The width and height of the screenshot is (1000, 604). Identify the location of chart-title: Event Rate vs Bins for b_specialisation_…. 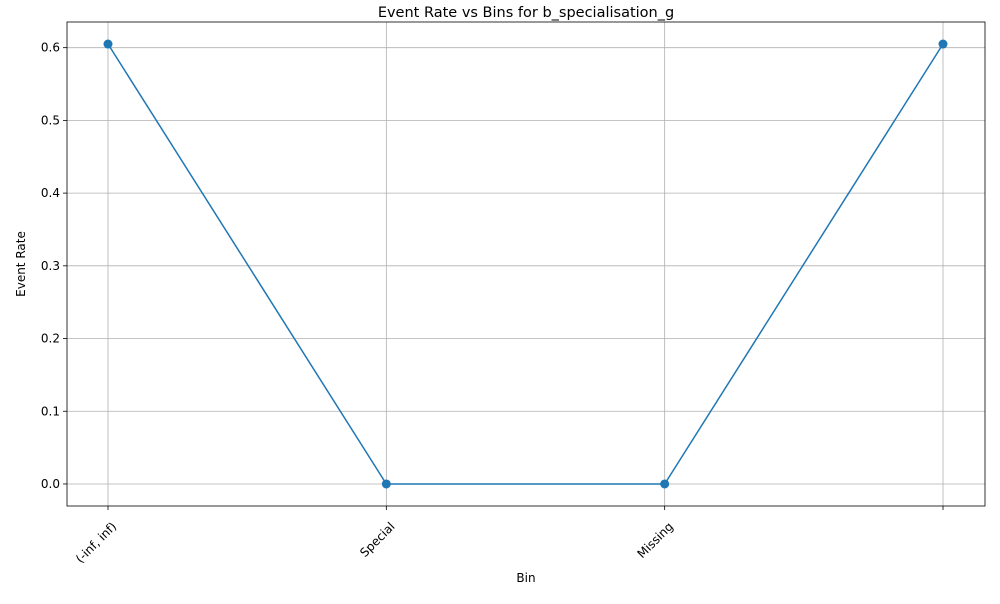
(526, 13).